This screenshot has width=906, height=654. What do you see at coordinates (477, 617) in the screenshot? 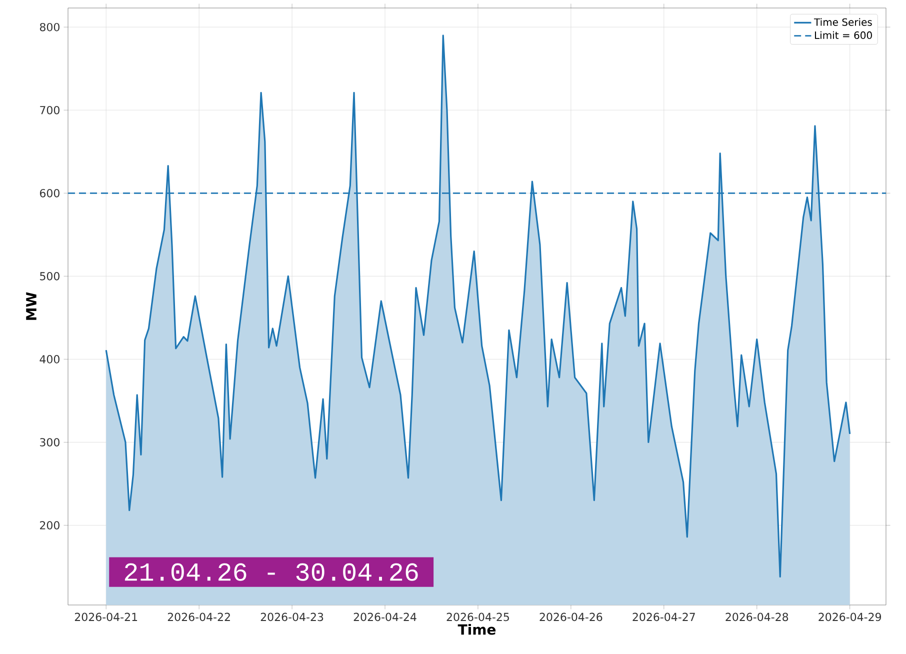
I see `x-tick-label: 2026-04-25` at bounding box center [477, 617].